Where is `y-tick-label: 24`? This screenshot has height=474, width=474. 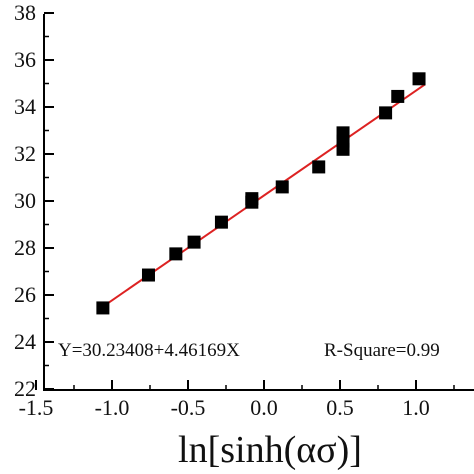
y-tick-label: 24 is located at coordinates (25, 341).